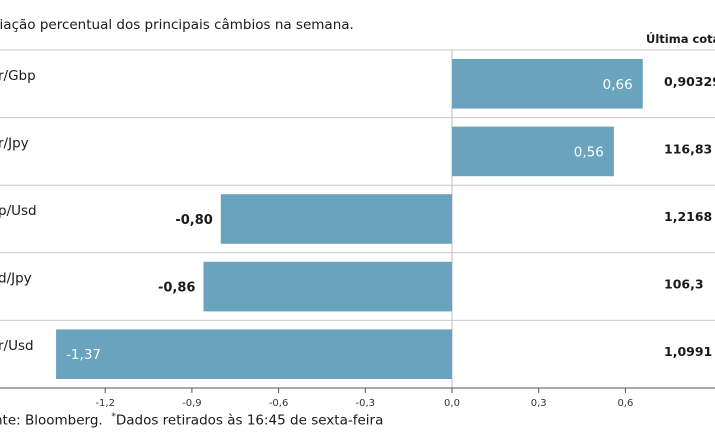 The image size is (715, 445). I want to click on x-tick-label: 0,0, so click(452, 403).